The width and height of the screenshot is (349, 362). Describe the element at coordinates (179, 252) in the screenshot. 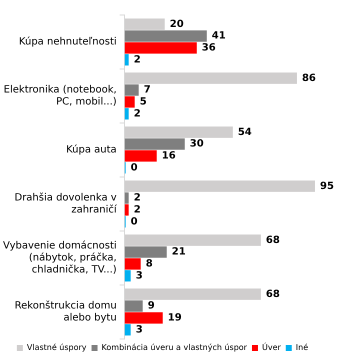

I see `data-label: 21` at that location.